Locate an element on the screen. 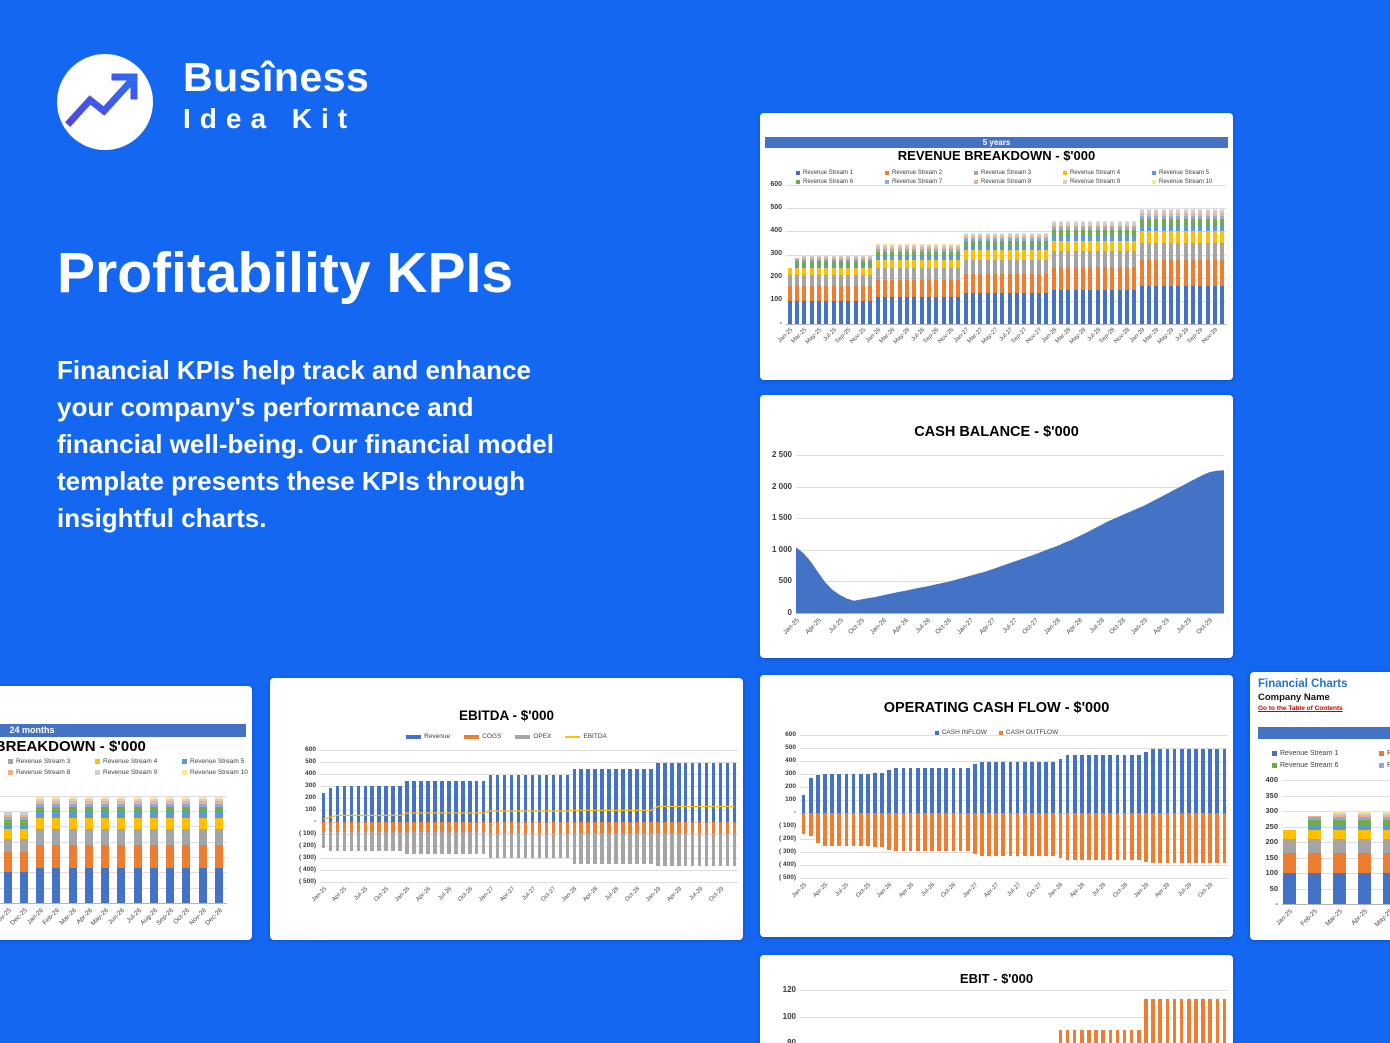  y-axis-label: 300 is located at coordinates (310, 785).